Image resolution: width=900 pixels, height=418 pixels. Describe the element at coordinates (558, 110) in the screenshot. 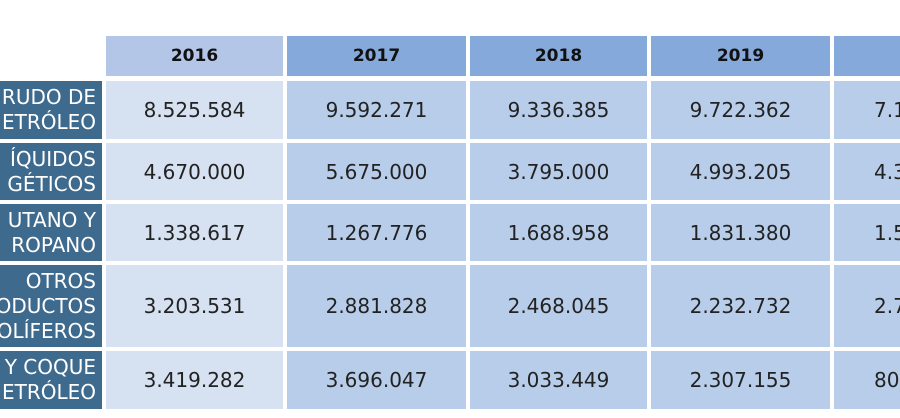

I see `table-cell: 9.336.385` at that location.